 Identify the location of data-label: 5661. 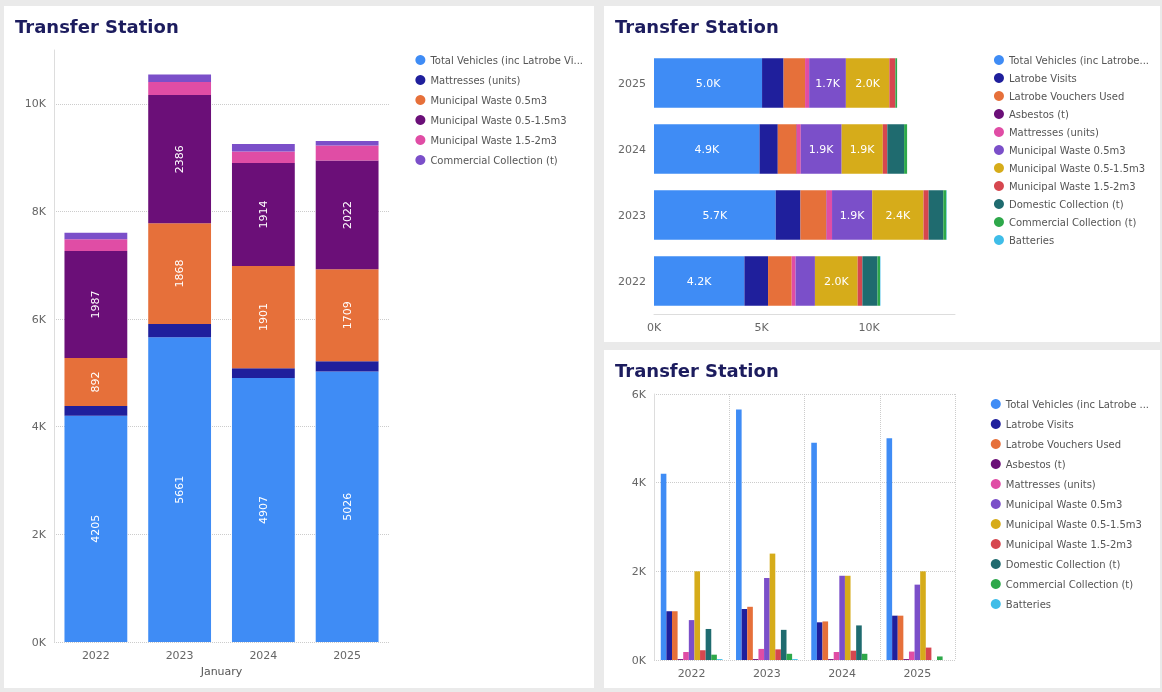
(180, 489).